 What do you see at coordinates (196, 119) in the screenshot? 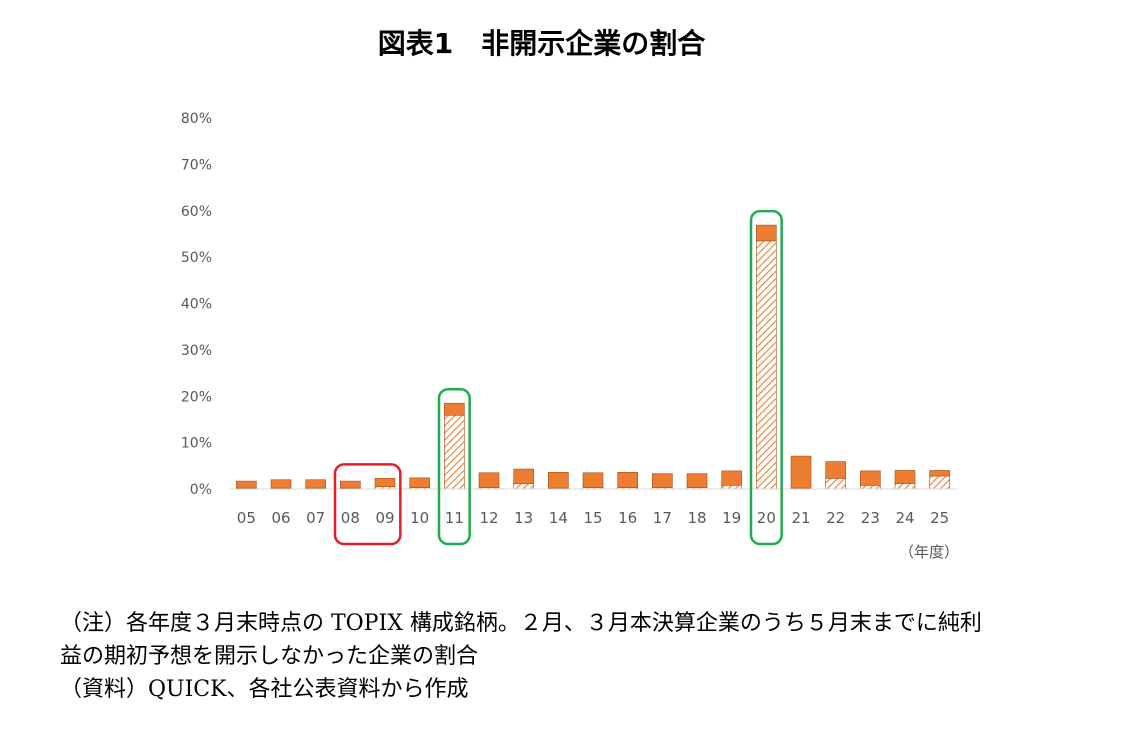
I see `y-tick-label: 80%` at bounding box center [196, 119].